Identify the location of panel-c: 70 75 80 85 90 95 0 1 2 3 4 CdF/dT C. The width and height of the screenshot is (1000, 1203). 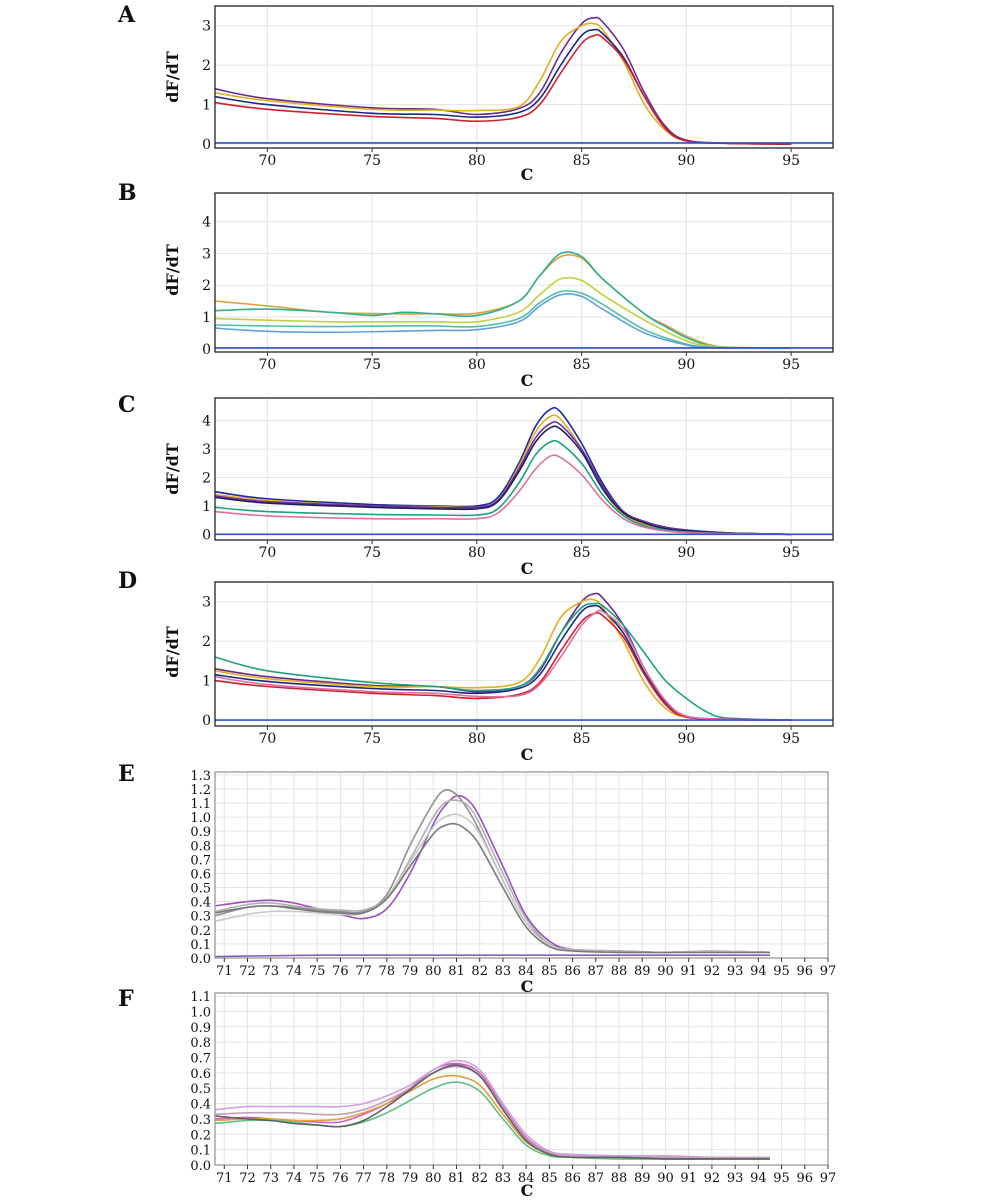
(476, 485).